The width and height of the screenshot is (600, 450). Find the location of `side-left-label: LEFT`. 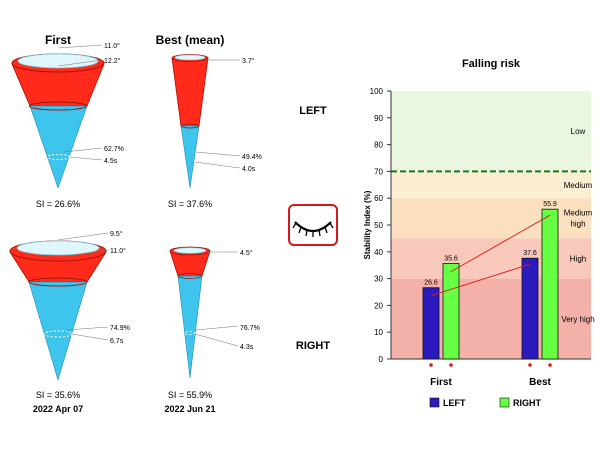

side-left-label: LEFT is located at coordinates (313, 111).